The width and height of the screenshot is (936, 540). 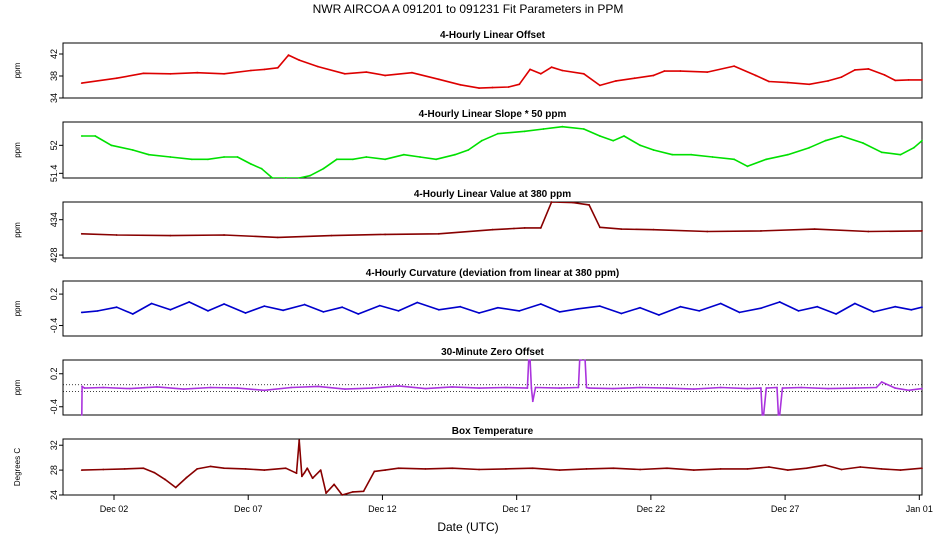 What do you see at coordinates (493, 35) in the screenshot?
I see `panel-title: 4-Hourly Linear Offset` at bounding box center [493, 35].